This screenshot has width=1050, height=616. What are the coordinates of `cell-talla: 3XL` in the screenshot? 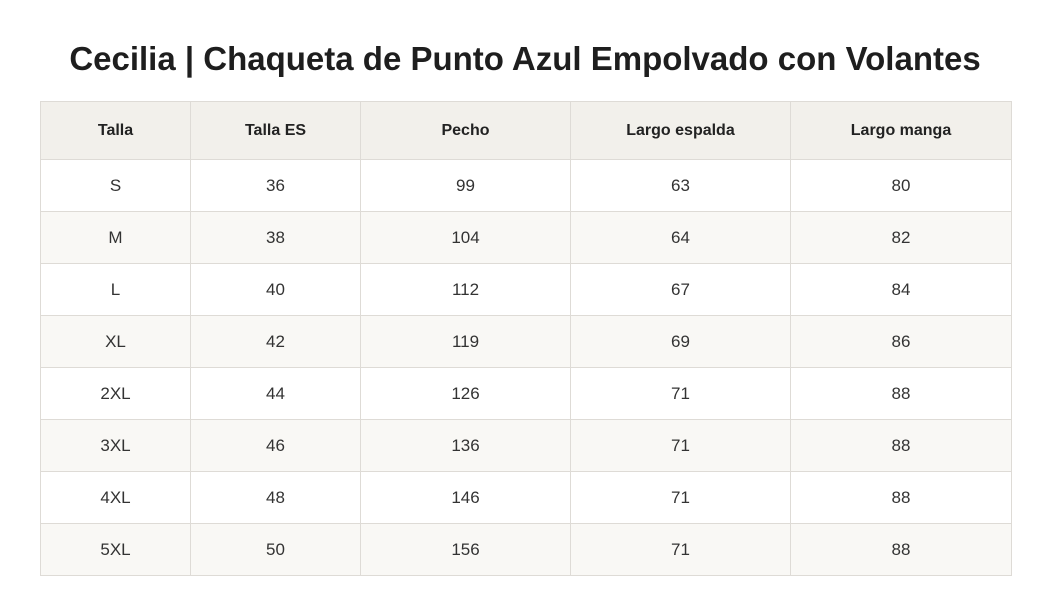 It's located at (115, 445).